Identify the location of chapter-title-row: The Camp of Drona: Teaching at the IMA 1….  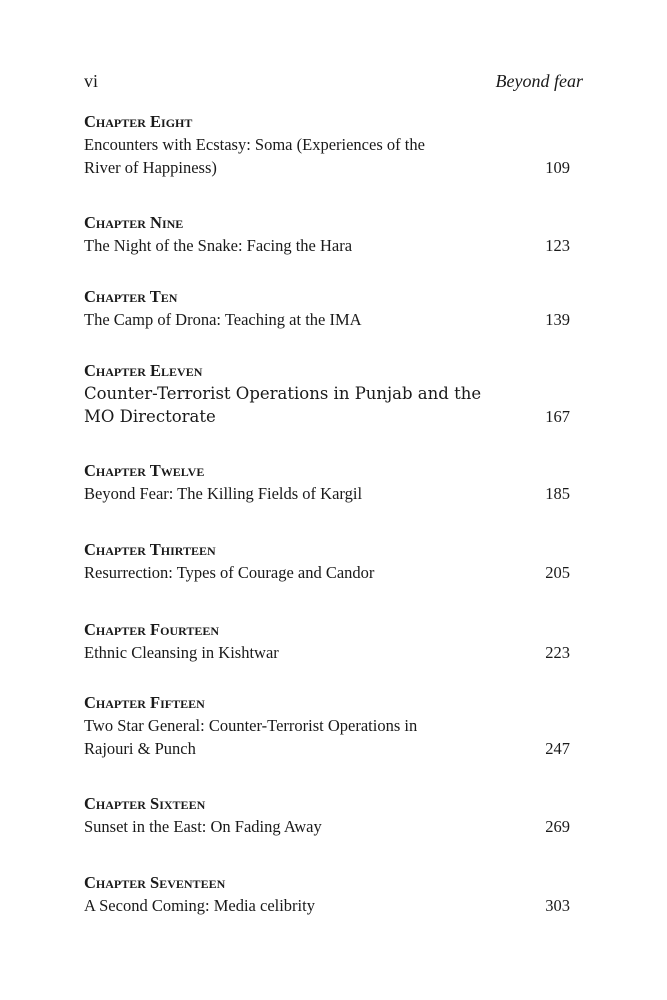
(327, 319).